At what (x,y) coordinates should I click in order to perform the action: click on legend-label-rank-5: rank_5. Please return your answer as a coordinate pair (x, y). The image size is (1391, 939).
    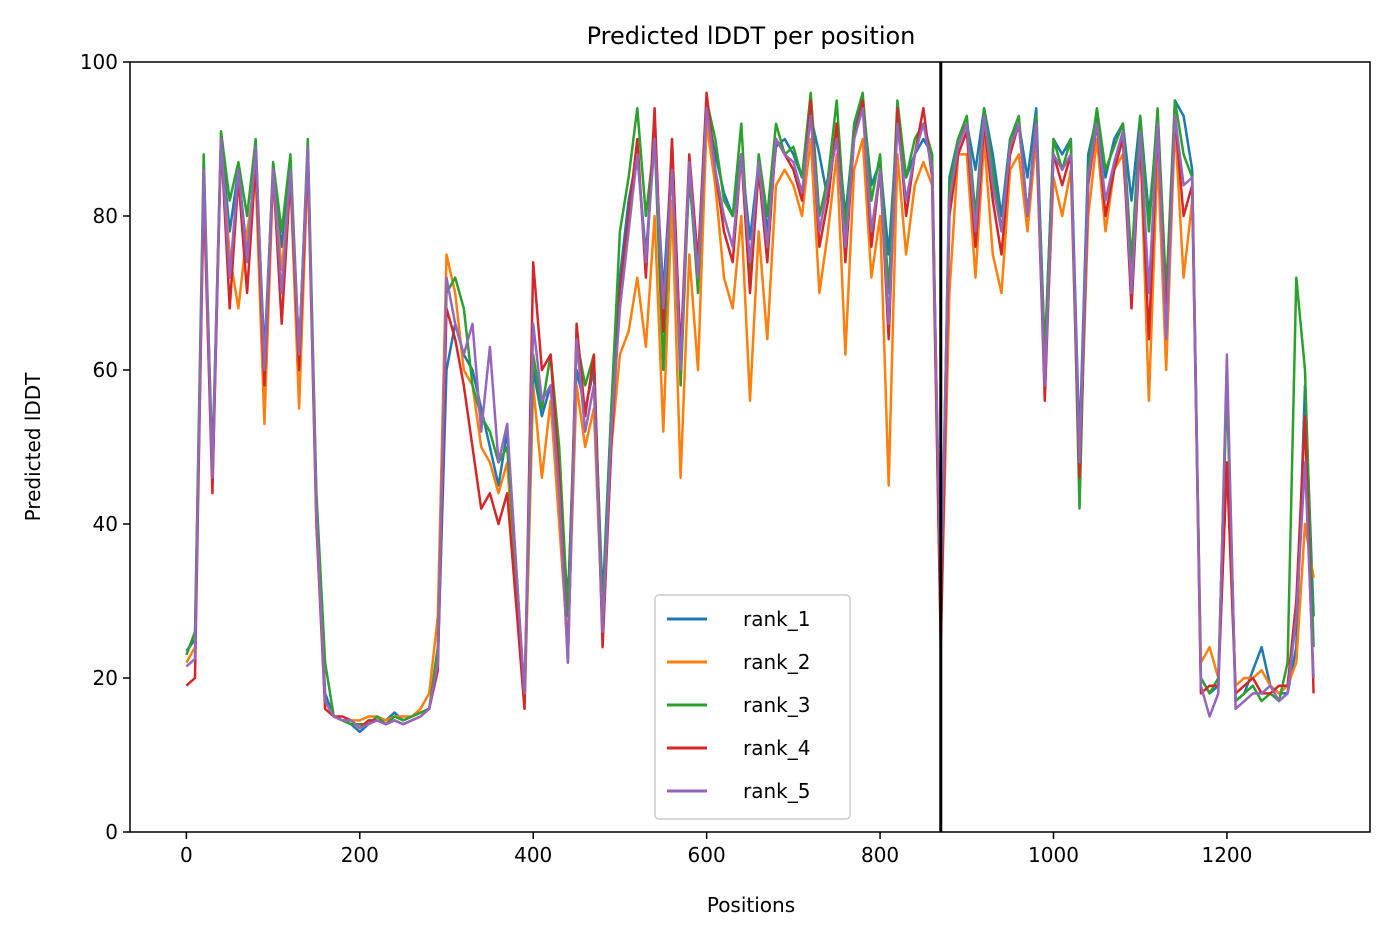
    Looking at the image, I should click on (776, 791).